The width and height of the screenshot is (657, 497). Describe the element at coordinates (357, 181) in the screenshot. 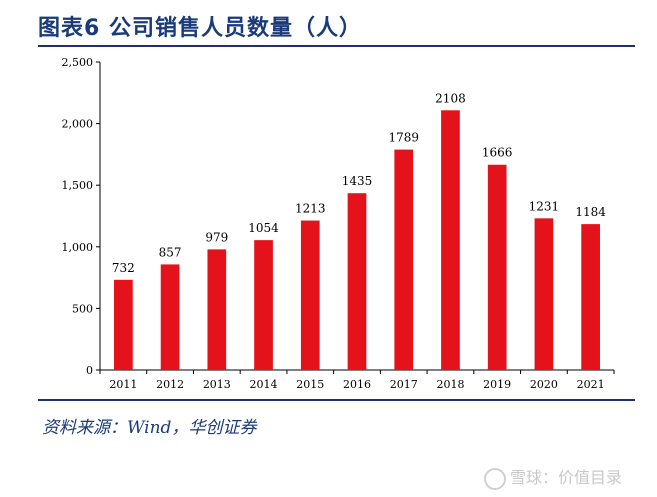

I see `data-label: 1435` at that location.